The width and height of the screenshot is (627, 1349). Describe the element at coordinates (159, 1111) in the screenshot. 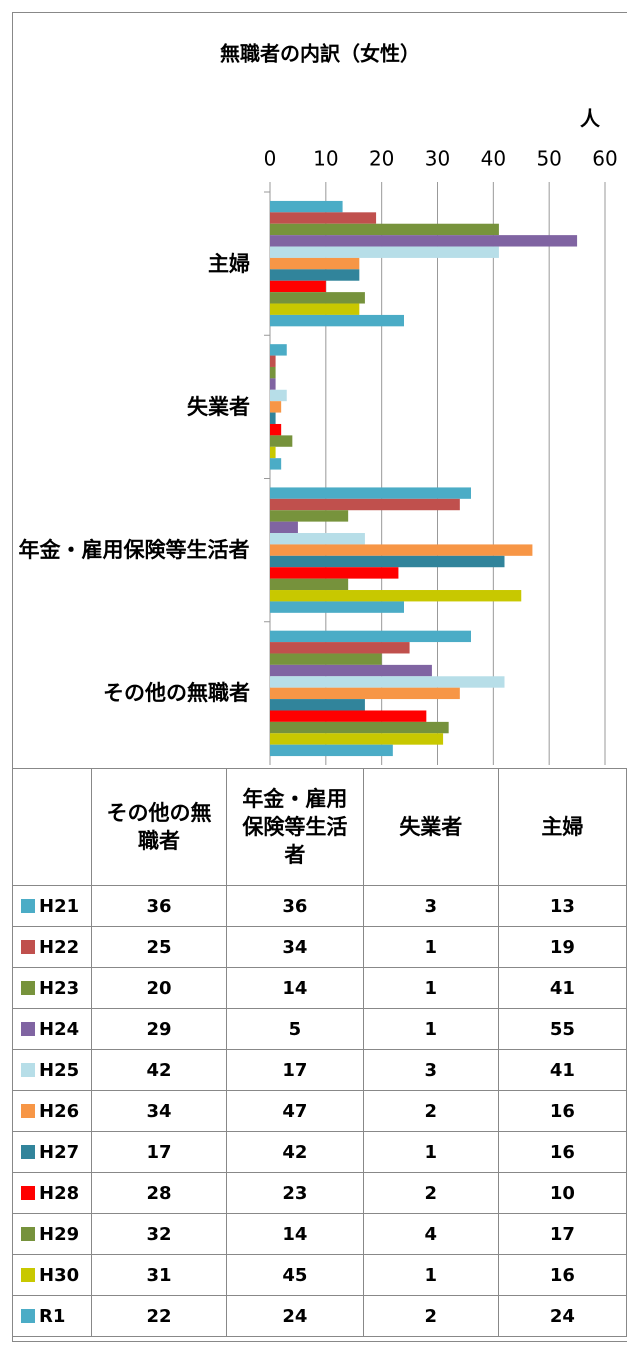

I see `table-value: 34` at that location.